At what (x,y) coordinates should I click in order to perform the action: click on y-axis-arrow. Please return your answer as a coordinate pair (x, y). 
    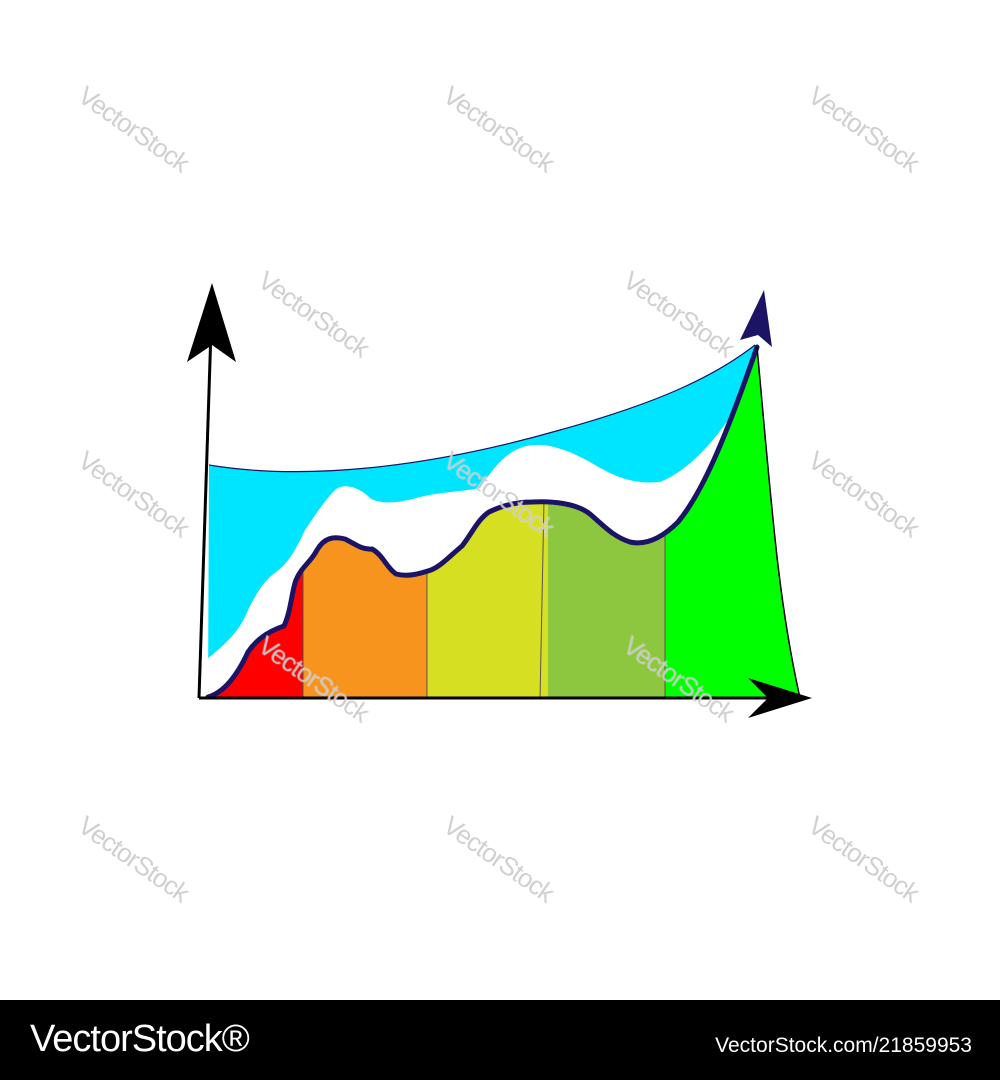
    Looking at the image, I should click on (211, 322).